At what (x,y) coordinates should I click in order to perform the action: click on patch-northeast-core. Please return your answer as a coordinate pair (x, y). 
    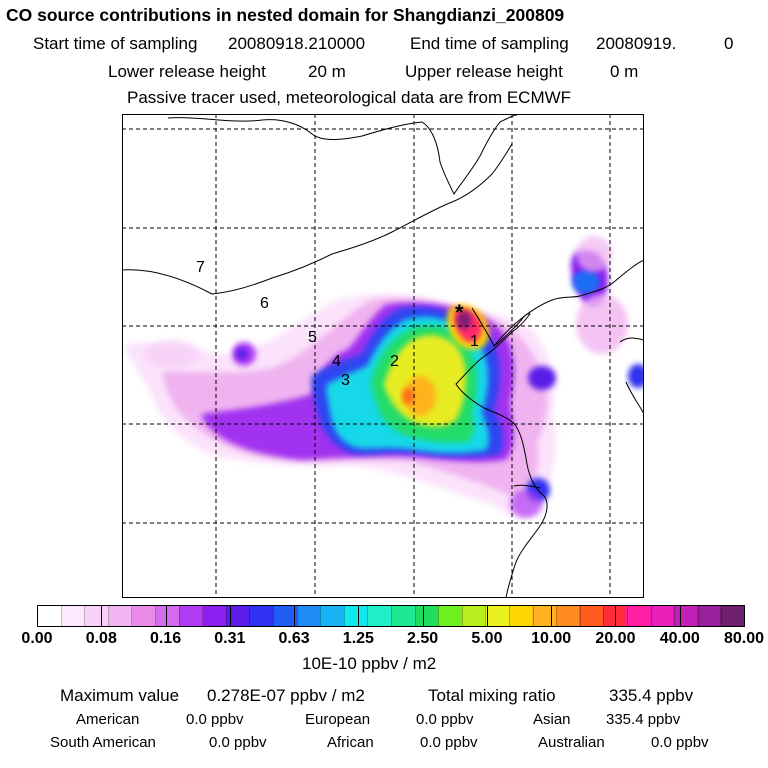
    Looking at the image, I should click on (586, 282).